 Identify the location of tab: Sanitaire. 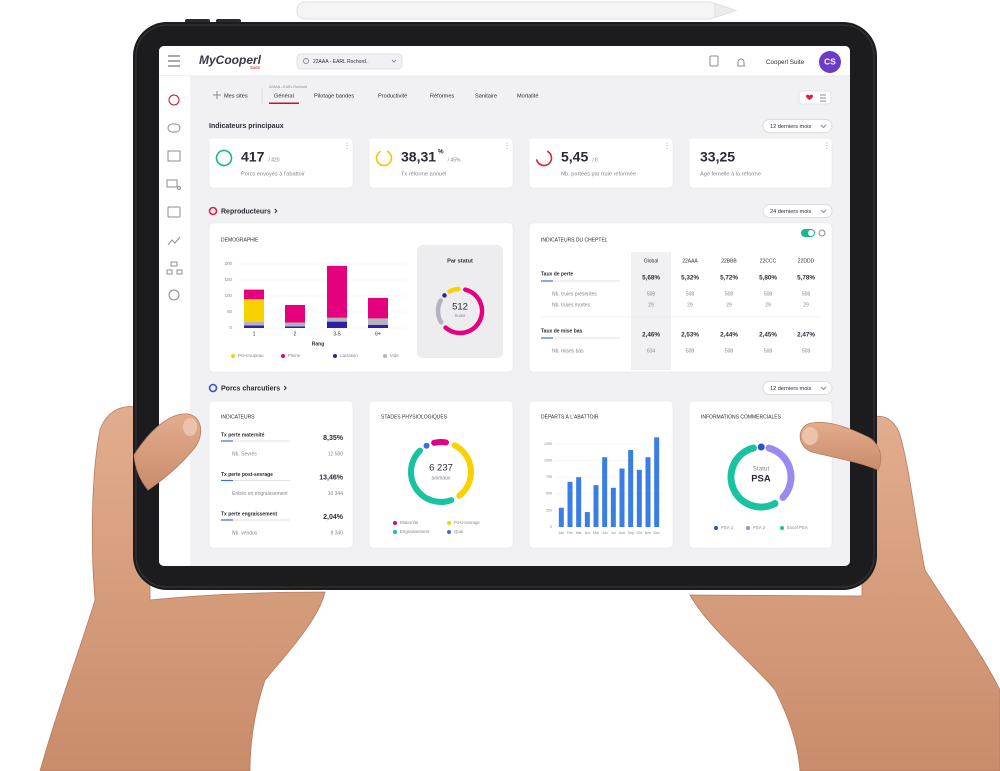
(486, 96).